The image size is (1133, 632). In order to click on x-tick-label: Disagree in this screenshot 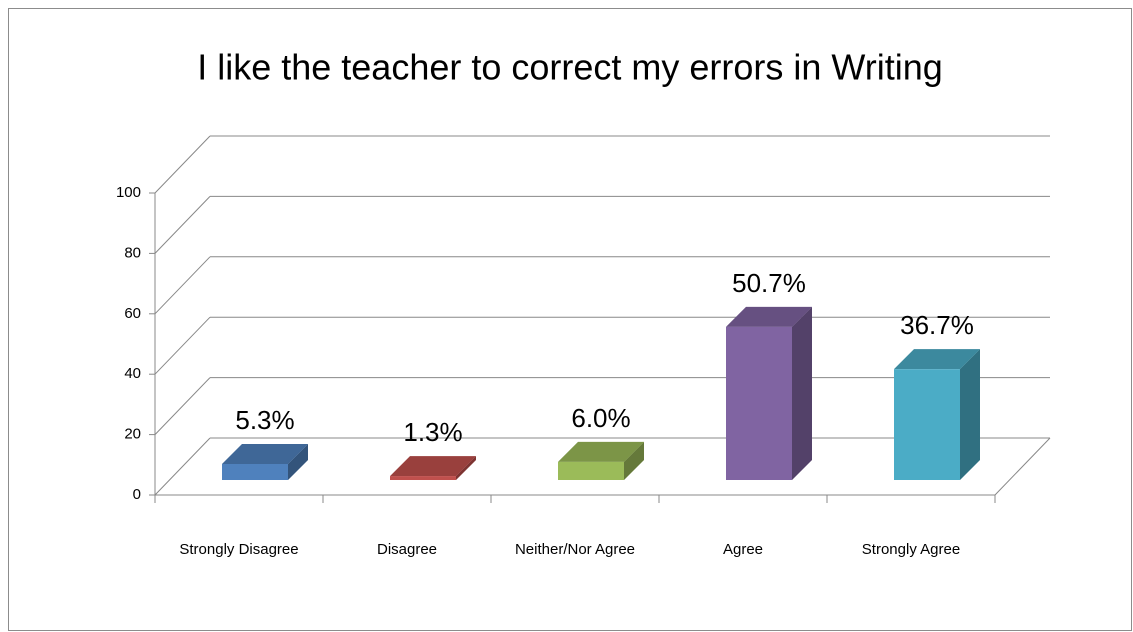, I will do `click(407, 549)`.